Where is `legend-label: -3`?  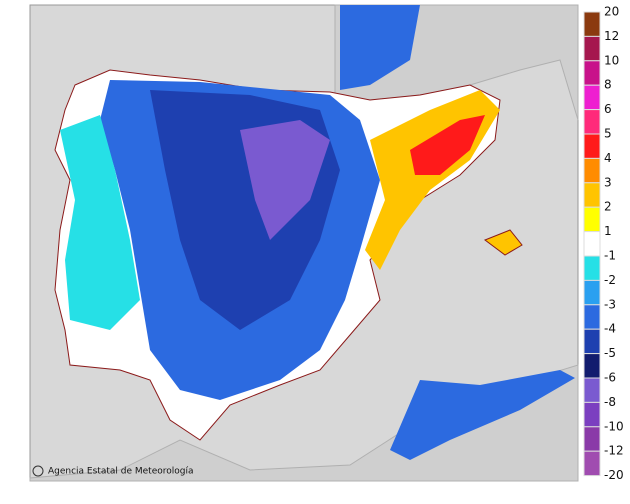 legend-label: -3 is located at coordinates (610, 304).